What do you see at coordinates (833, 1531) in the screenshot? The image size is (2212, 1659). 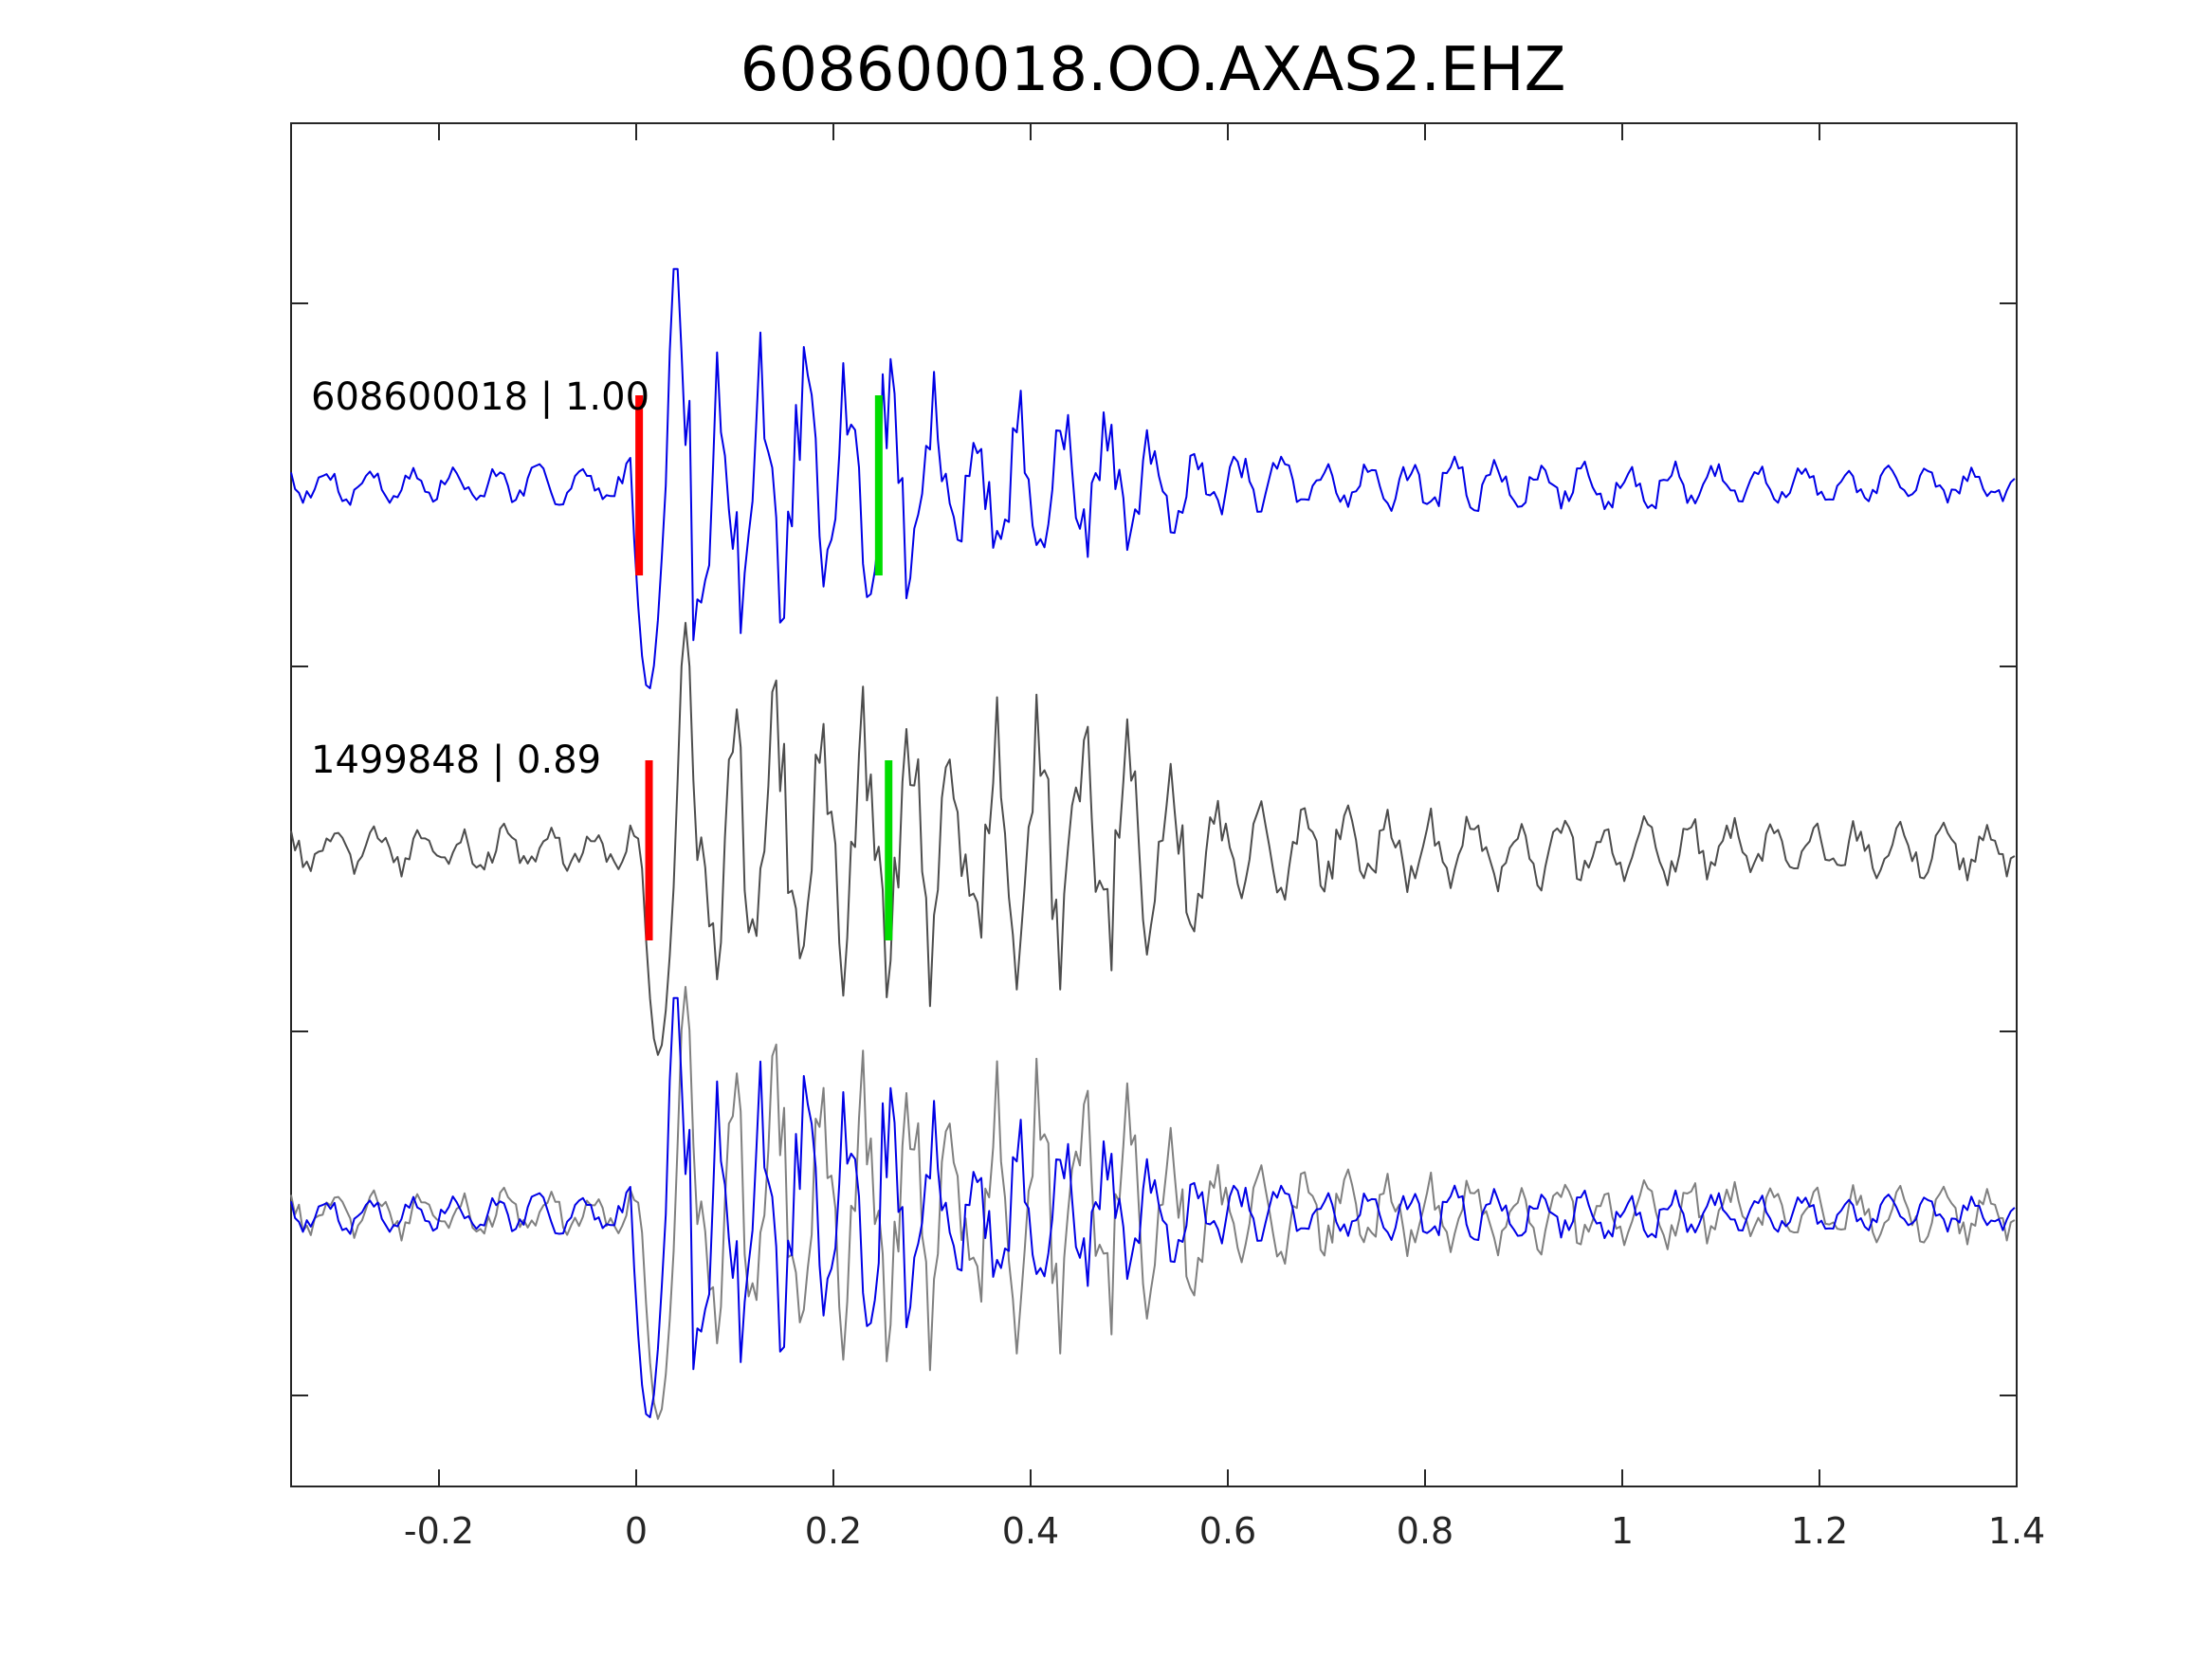 I see `x-tick-label-2: 0.2` at bounding box center [833, 1531].